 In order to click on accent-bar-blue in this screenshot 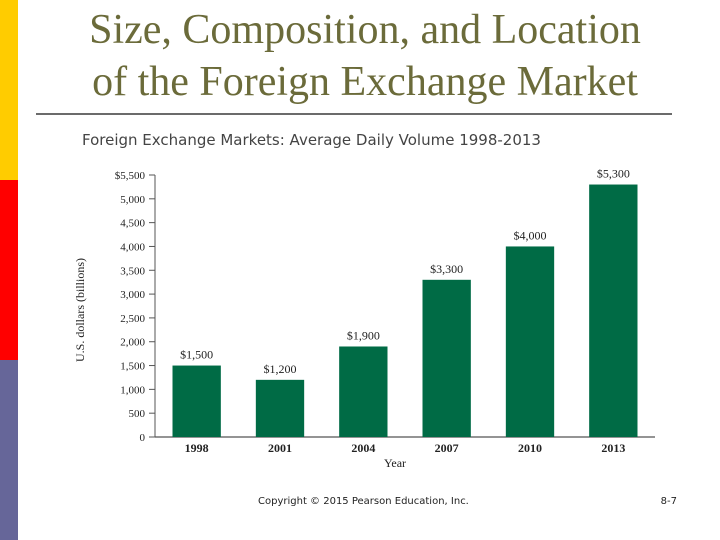, I will do `click(9, 450)`.